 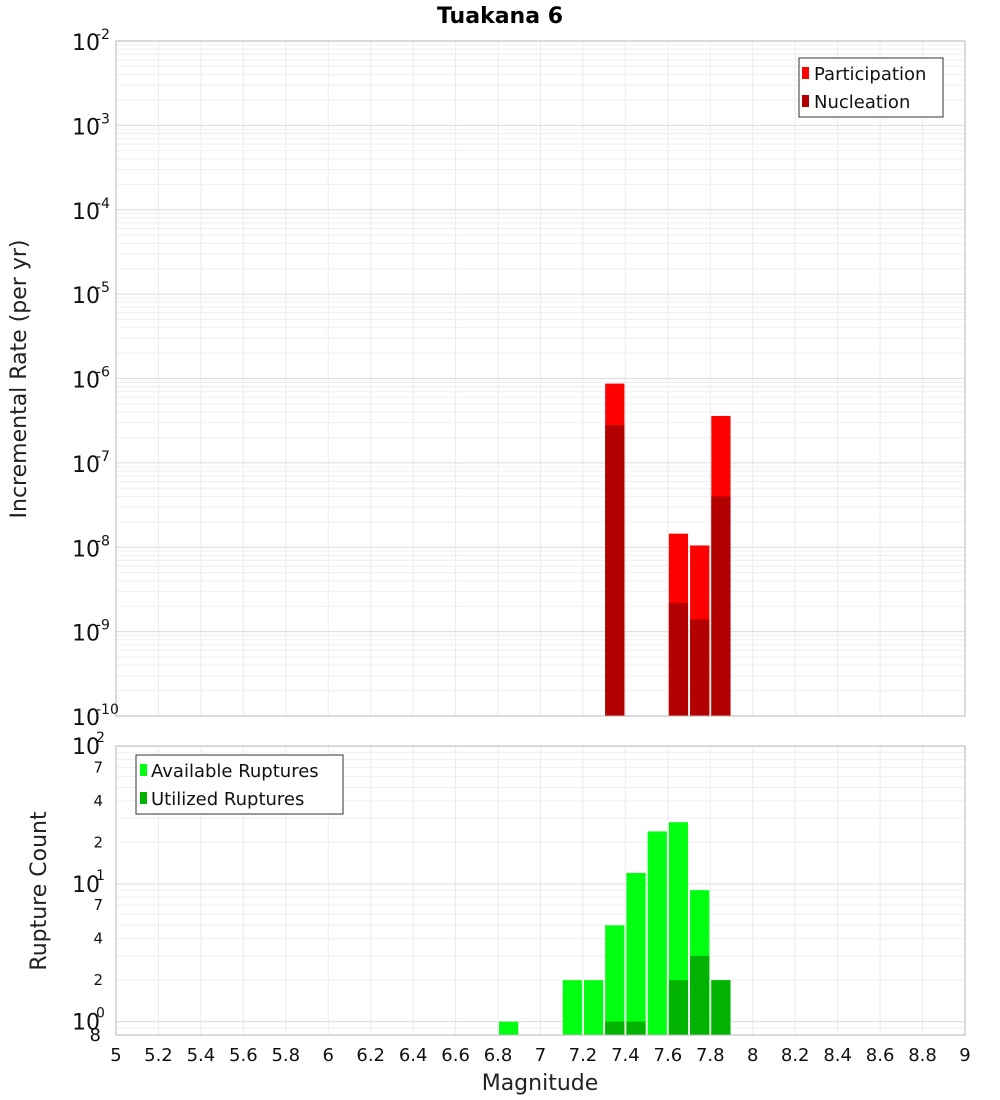 I want to click on x-tick-label: 7.4, so click(x=625, y=1055).